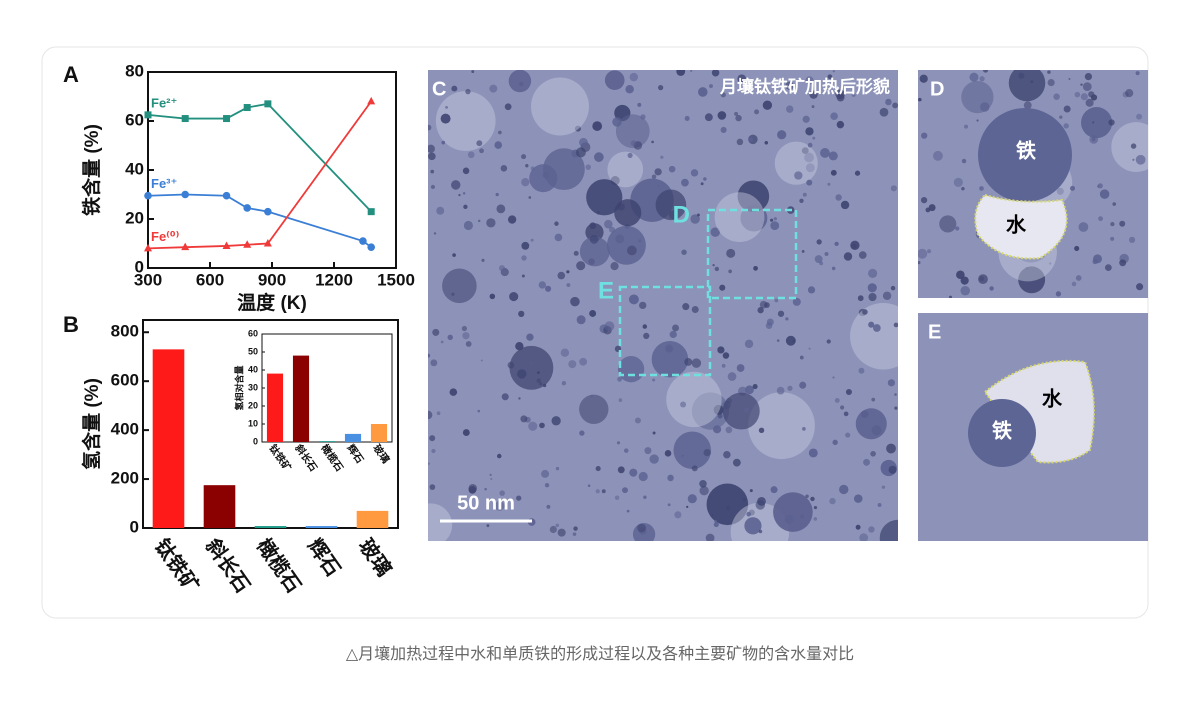 This screenshot has width=1200, height=720. Describe the element at coordinates (665, 331) in the screenshot. I see `box-e` at that location.